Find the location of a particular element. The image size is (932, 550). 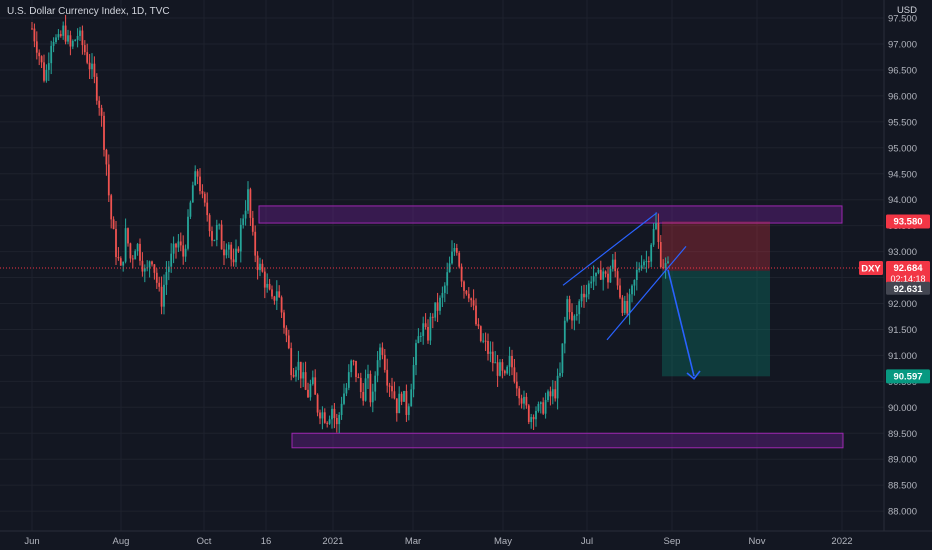

x-tick-label: 2022 is located at coordinates (841, 541).